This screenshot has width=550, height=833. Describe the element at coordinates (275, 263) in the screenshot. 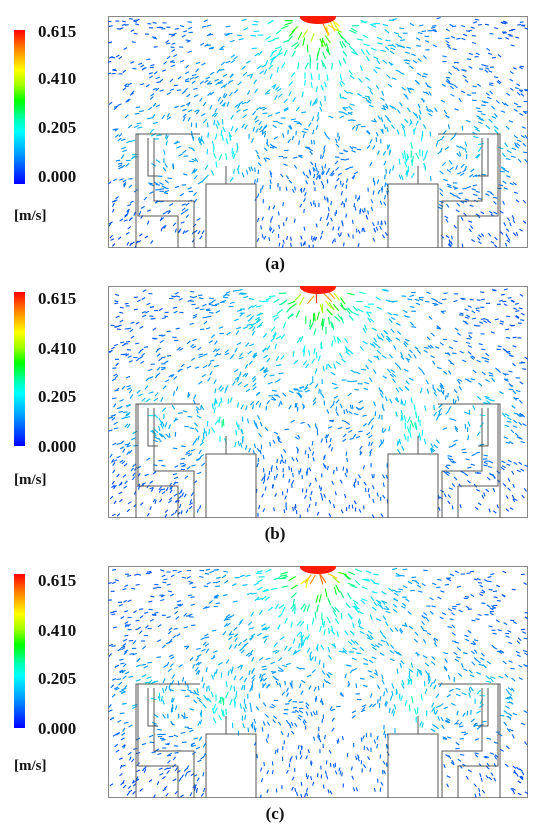

I see `panel-caption: (a)` at that location.